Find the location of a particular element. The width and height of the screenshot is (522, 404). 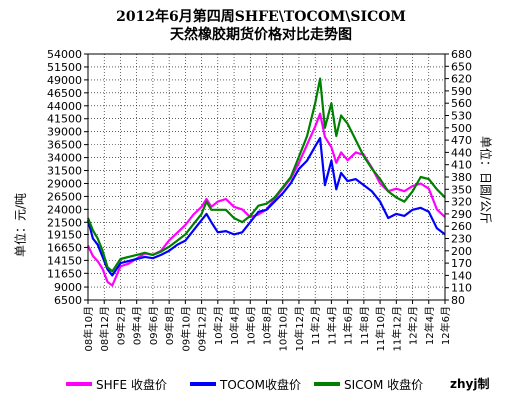

y-tick-label-left: 11650 is located at coordinates (64, 273).